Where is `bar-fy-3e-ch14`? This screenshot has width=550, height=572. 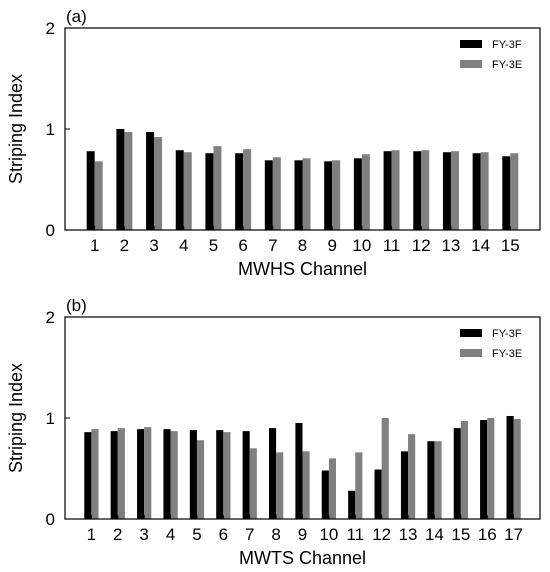 bar-fy-3e-ch14 is located at coordinates (438, 480).